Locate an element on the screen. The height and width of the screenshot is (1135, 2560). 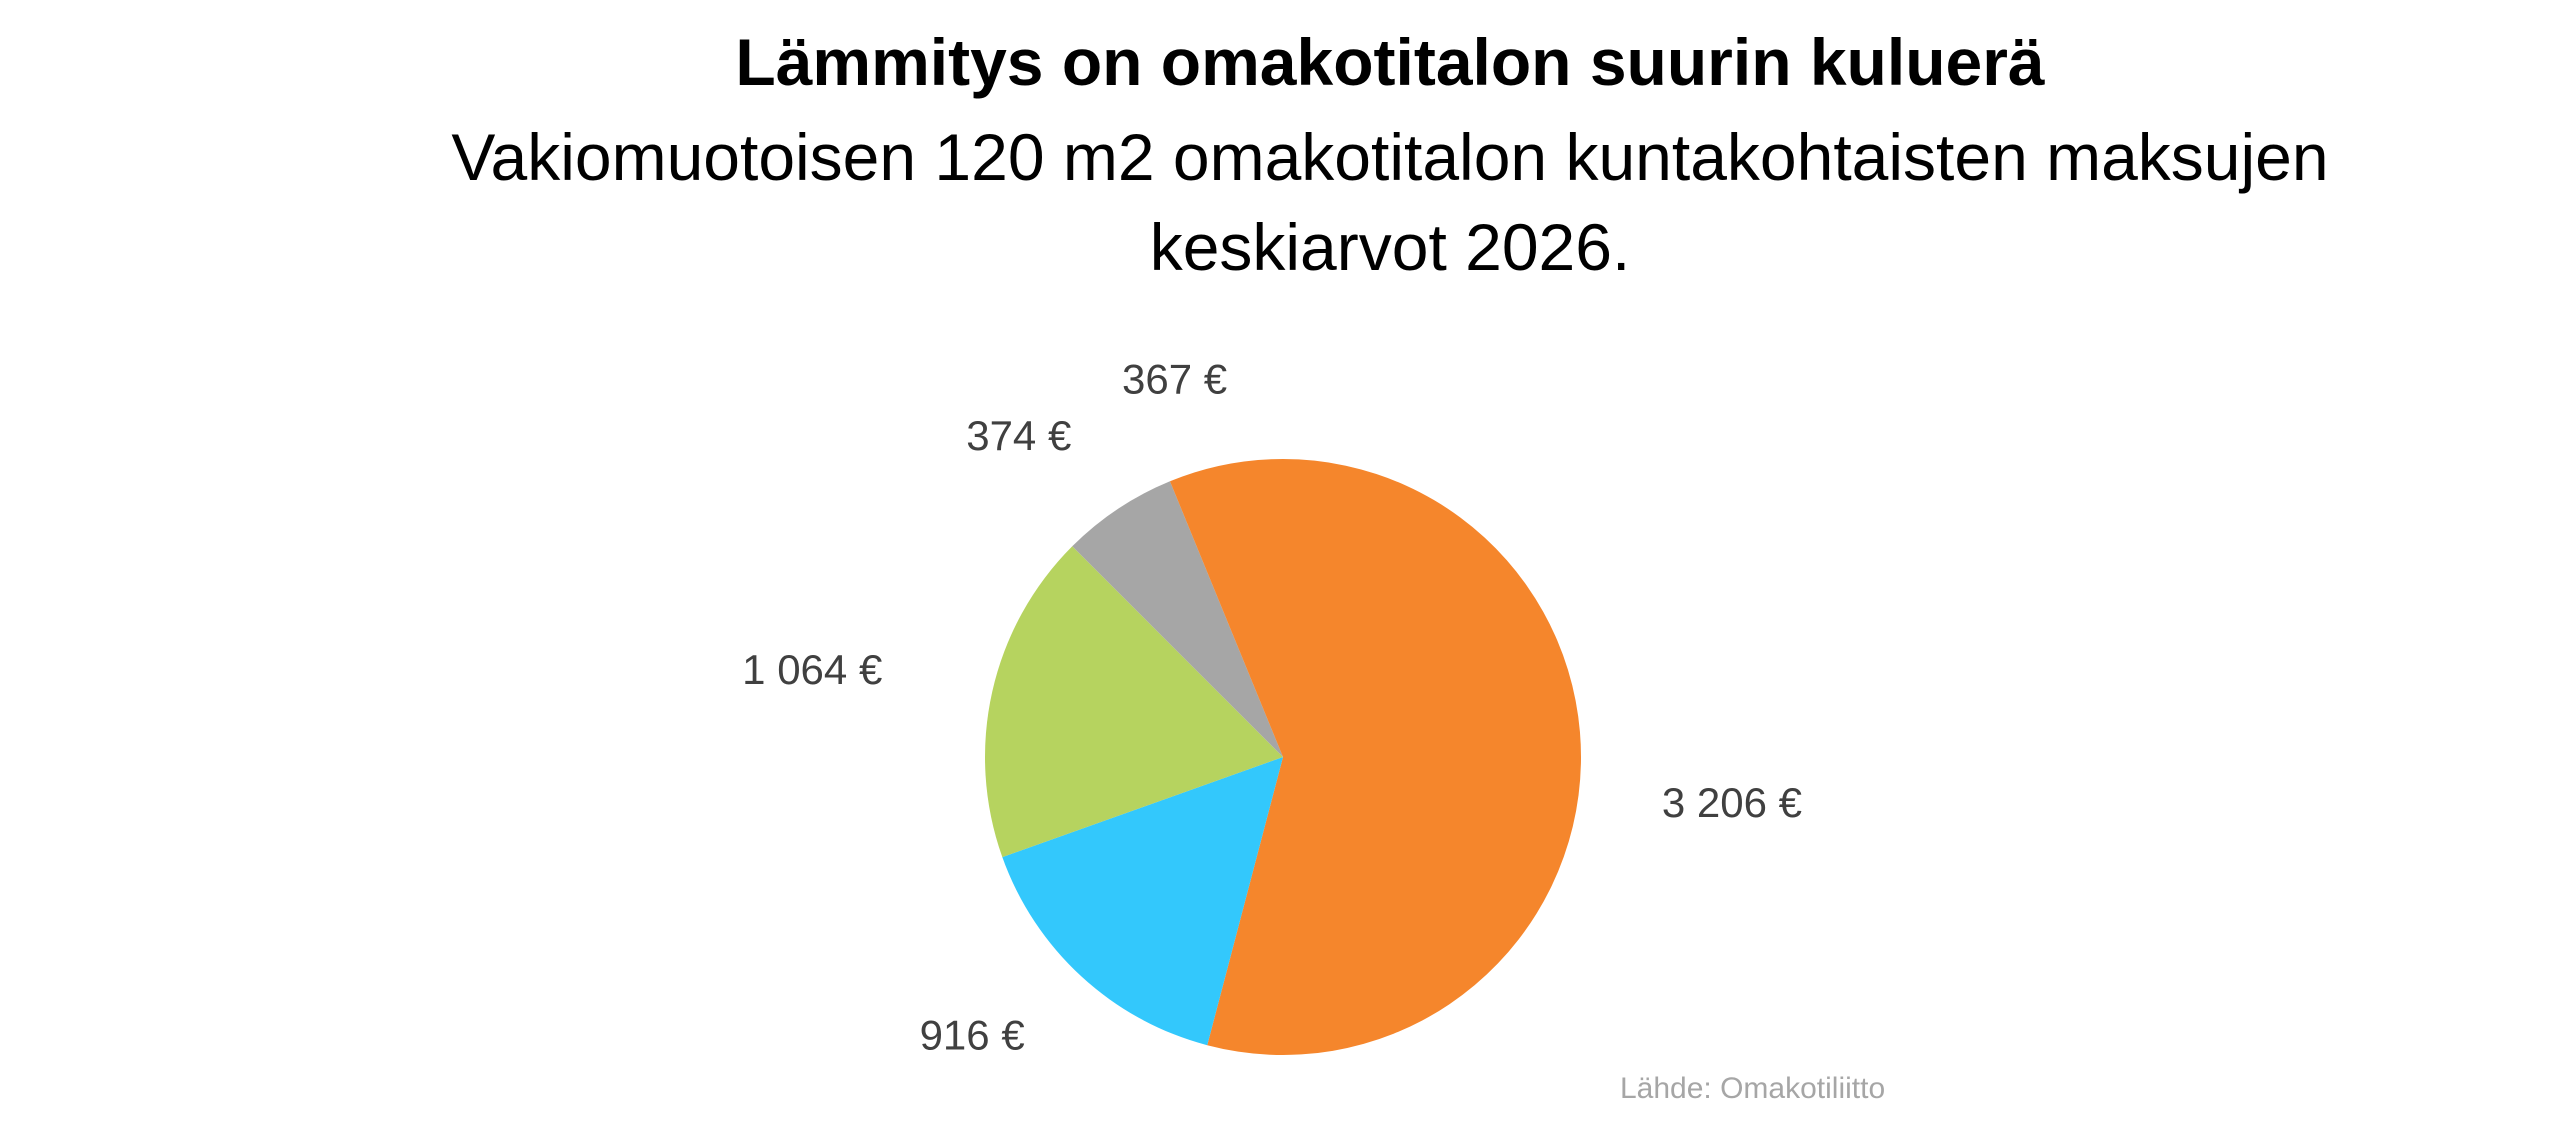
slice-value-label: 3 206 € is located at coordinates (1732, 802).